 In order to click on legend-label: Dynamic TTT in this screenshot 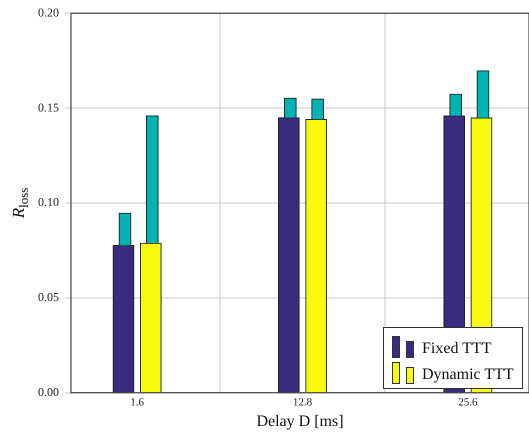, I will do `click(468, 375)`.